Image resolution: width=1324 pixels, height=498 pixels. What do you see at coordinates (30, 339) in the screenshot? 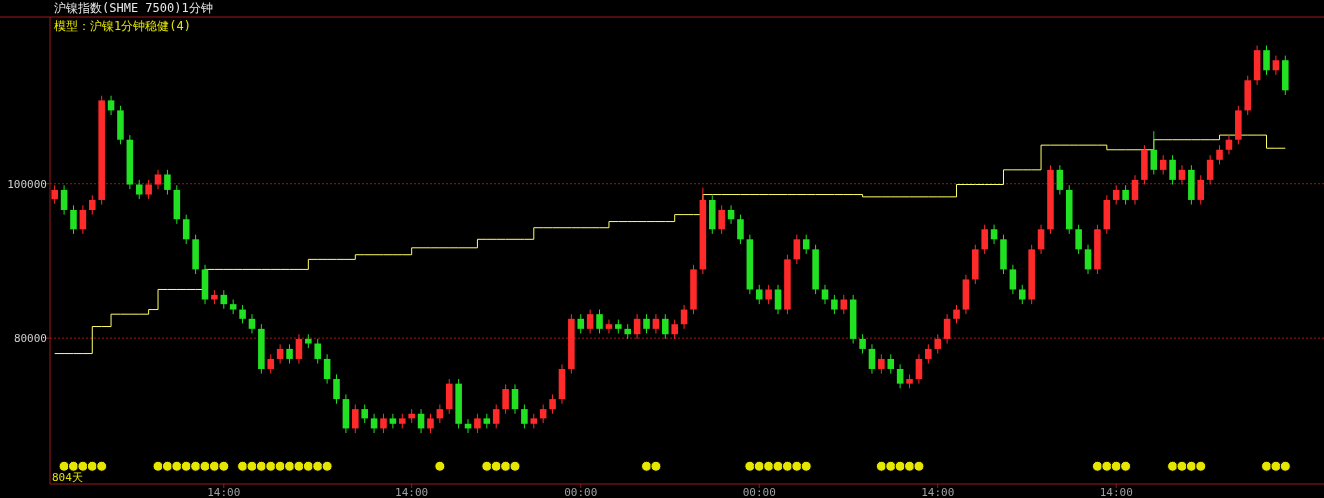
I see `y-tick-label: 80000` at bounding box center [30, 339].